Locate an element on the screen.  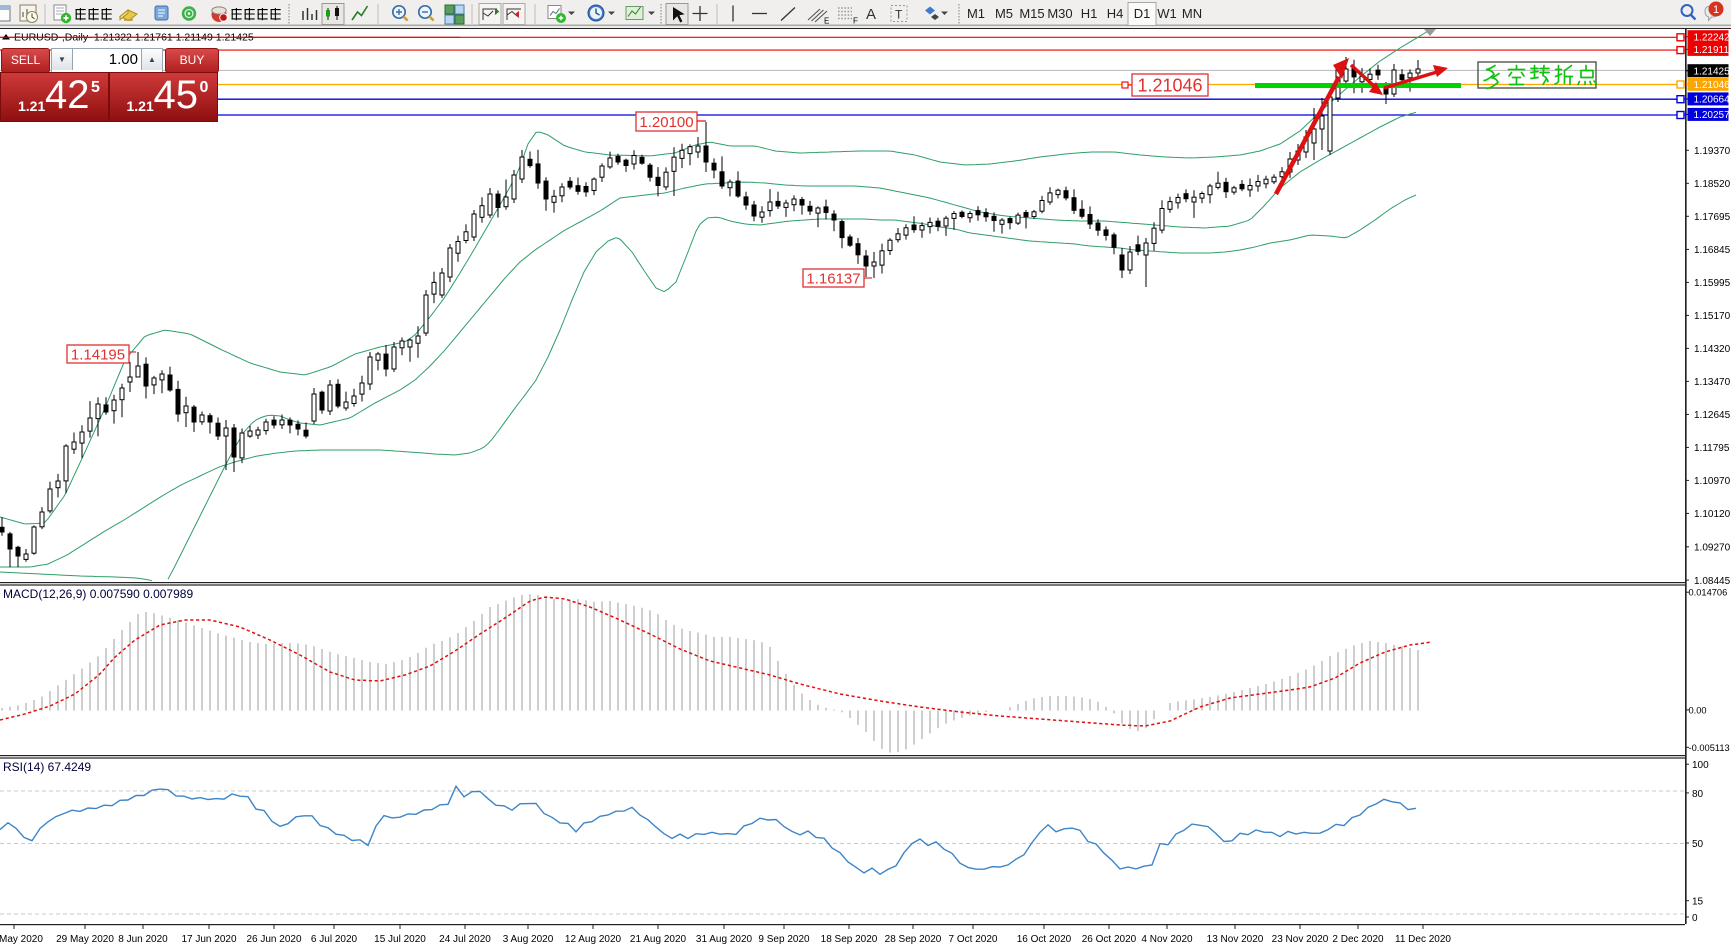
svg-text: 24 Jul 2020 is located at coordinates (465, 939).